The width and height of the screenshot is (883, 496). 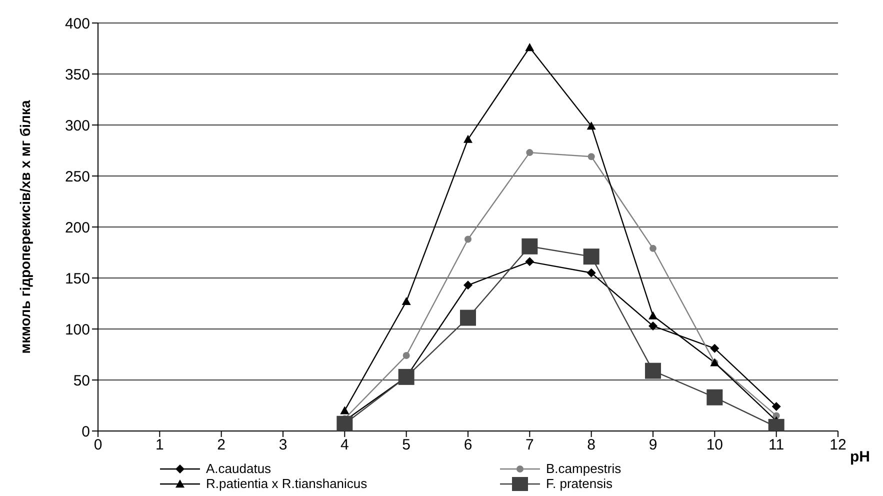 I want to click on legend-label: B.campestris, so click(x=584, y=468).